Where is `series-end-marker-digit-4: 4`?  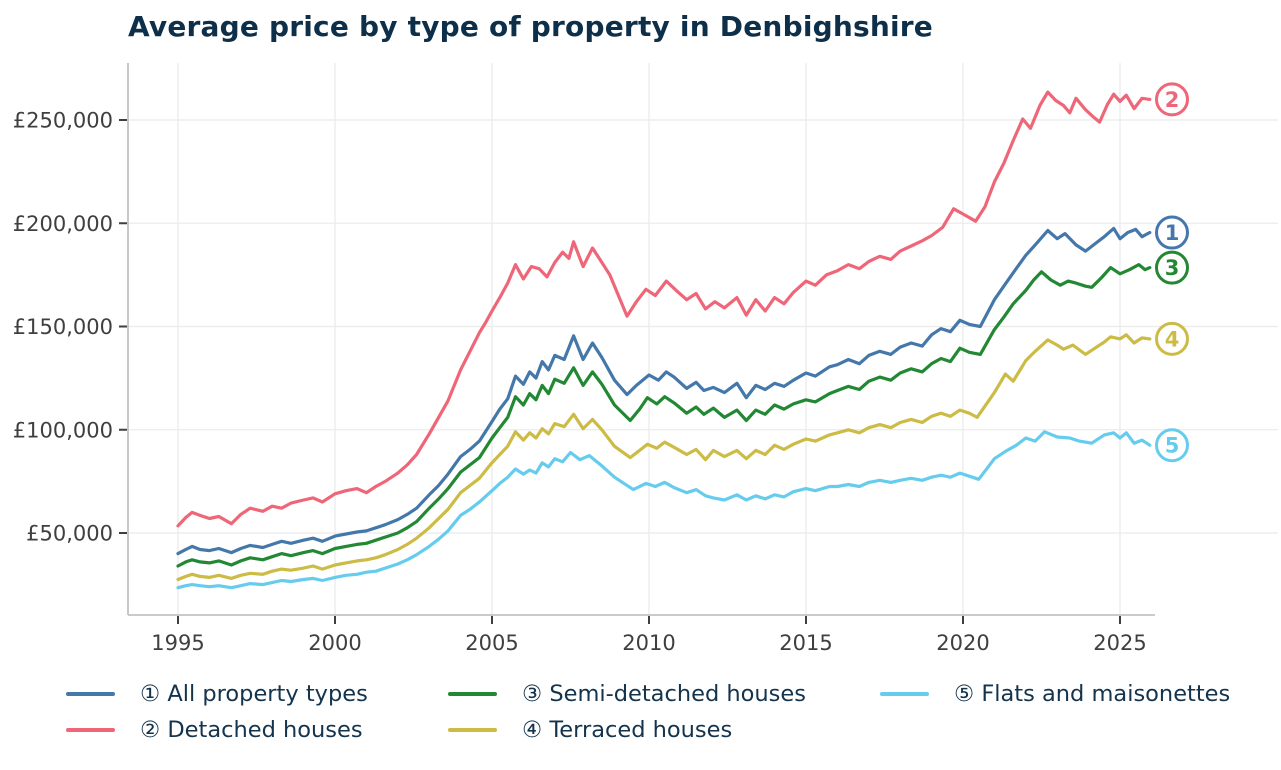
series-end-marker-digit-4: 4 is located at coordinates (1172, 339).